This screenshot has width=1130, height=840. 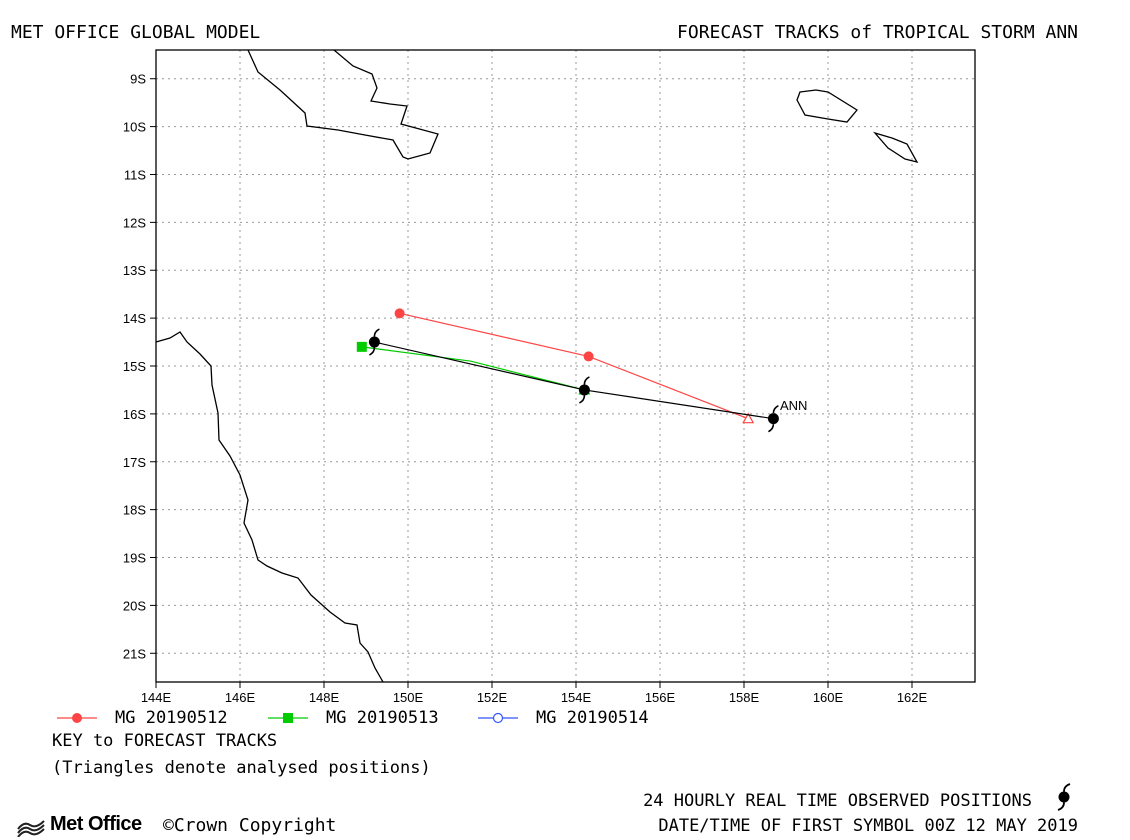 What do you see at coordinates (156, 697) in the screenshot?
I see `lon-tick-label: 144E` at bounding box center [156, 697].